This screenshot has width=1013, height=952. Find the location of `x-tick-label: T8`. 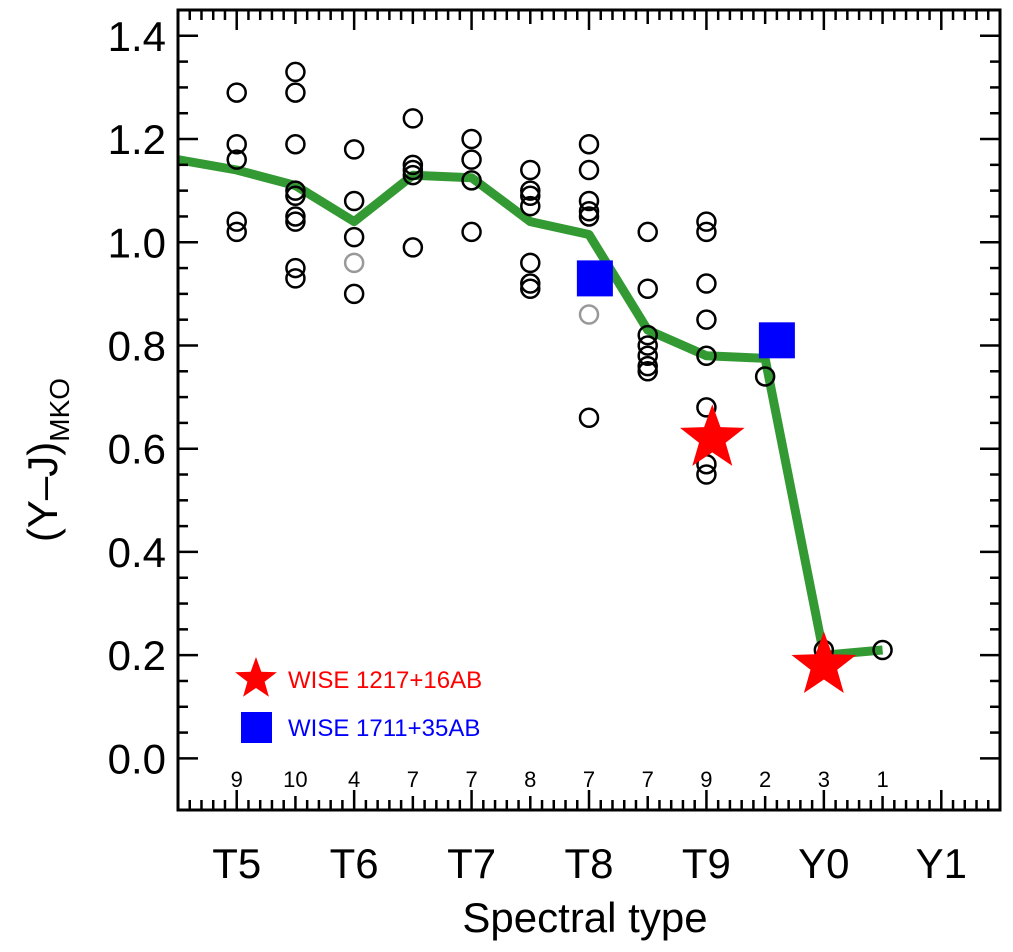

x-tick-label: T8 is located at coordinates (588, 863).